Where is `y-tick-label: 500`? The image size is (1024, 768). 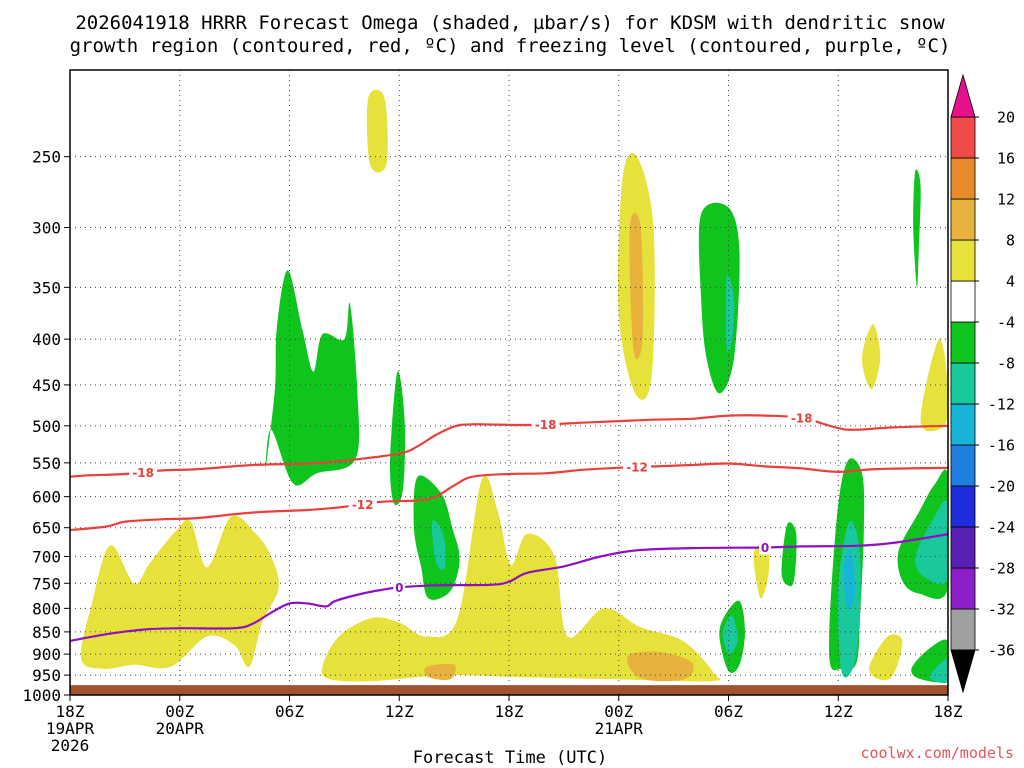 y-tick-label: 500 is located at coordinates (46, 426).